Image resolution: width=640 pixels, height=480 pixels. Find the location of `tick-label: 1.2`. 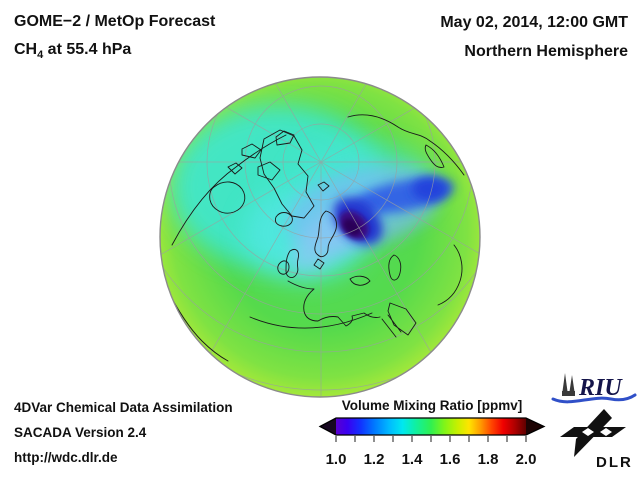

tick-label: 1.2 is located at coordinates (374, 459).